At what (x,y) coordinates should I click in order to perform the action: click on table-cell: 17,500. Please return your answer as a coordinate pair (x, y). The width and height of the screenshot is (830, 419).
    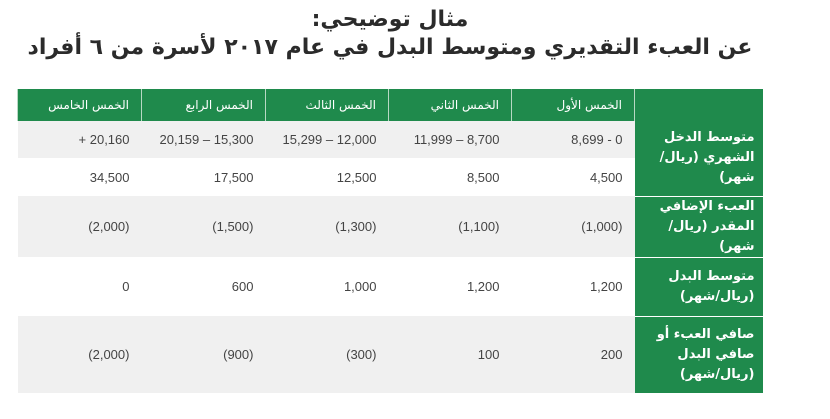
    Looking at the image, I should click on (203, 177).